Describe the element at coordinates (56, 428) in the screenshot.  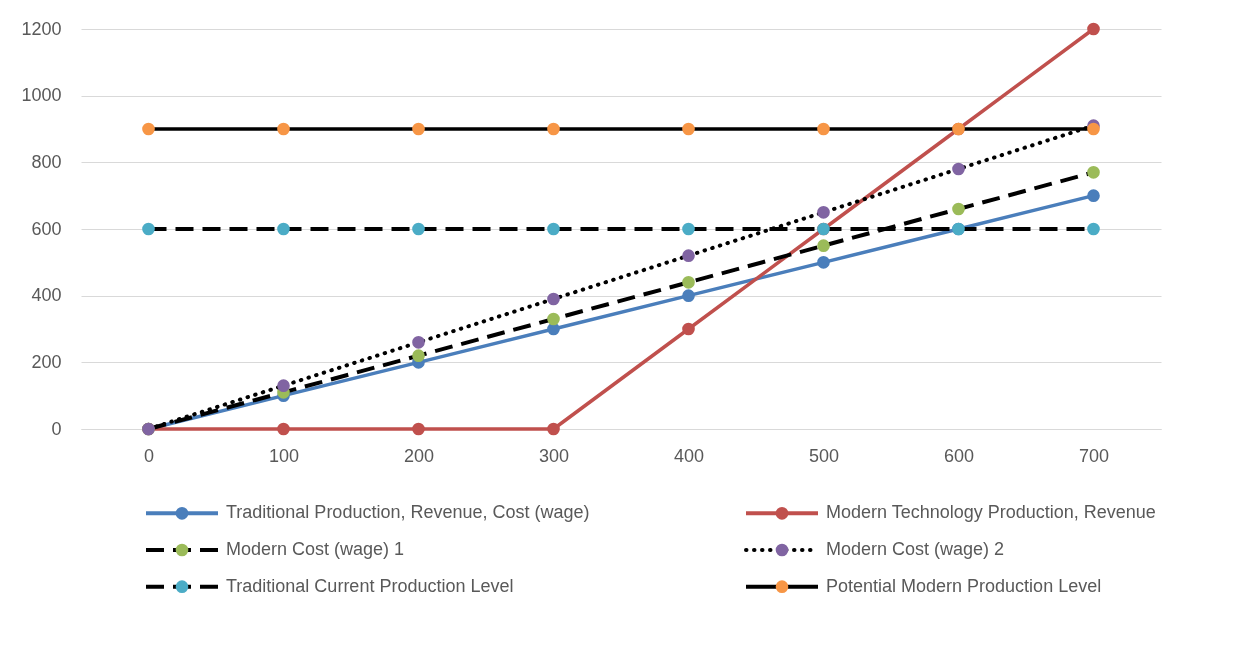
I see `y-tick-label: 0` at that location.